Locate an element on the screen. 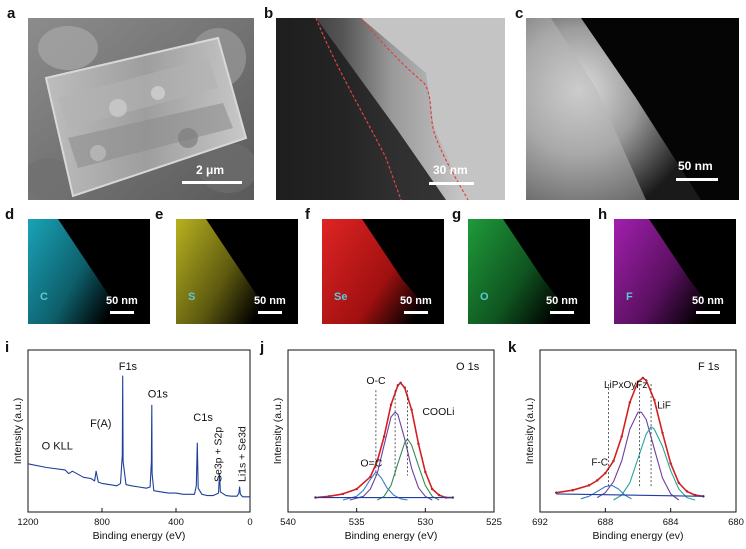 This screenshot has height=549, width=746. chart-title: O 1s is located at coordinates (468, 367).